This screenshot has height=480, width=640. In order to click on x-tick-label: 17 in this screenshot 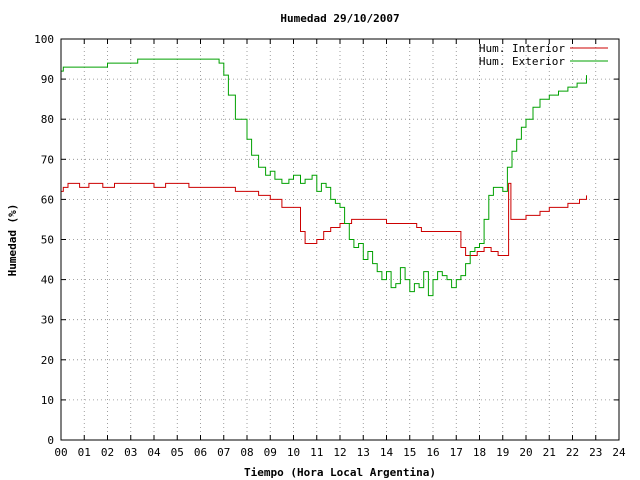, I will do `click(456, 452)`.